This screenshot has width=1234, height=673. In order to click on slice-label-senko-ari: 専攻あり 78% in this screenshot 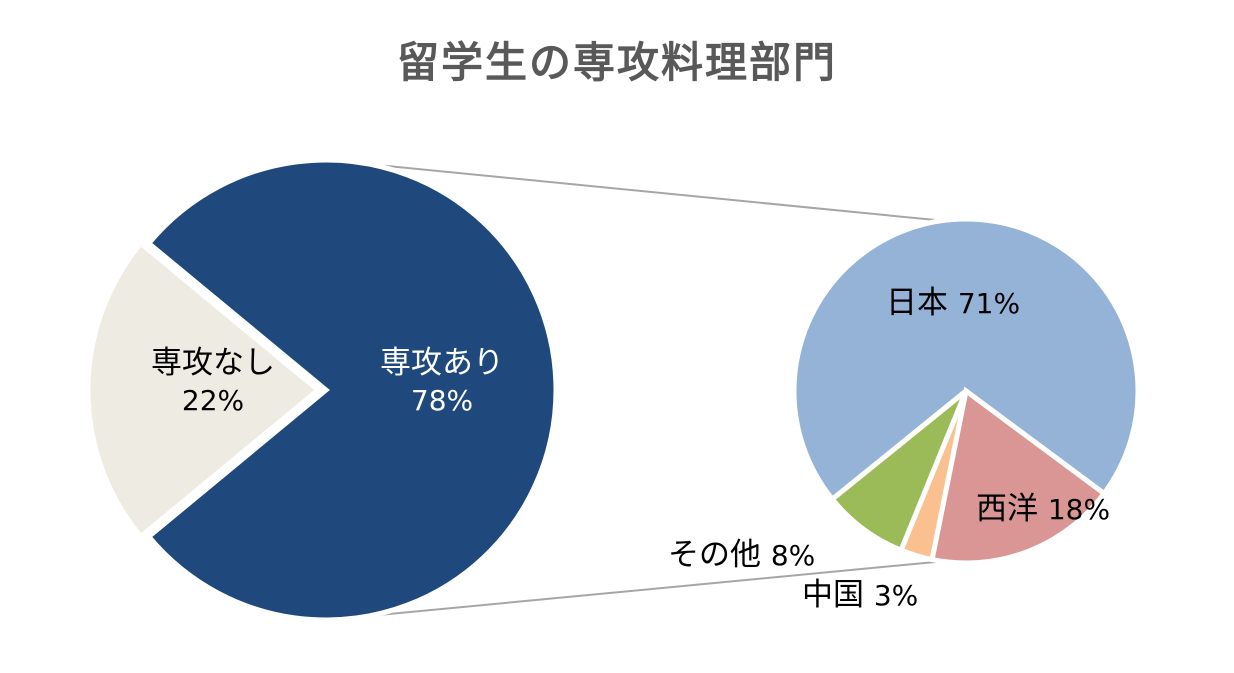, I will do `click(442, 381)`.